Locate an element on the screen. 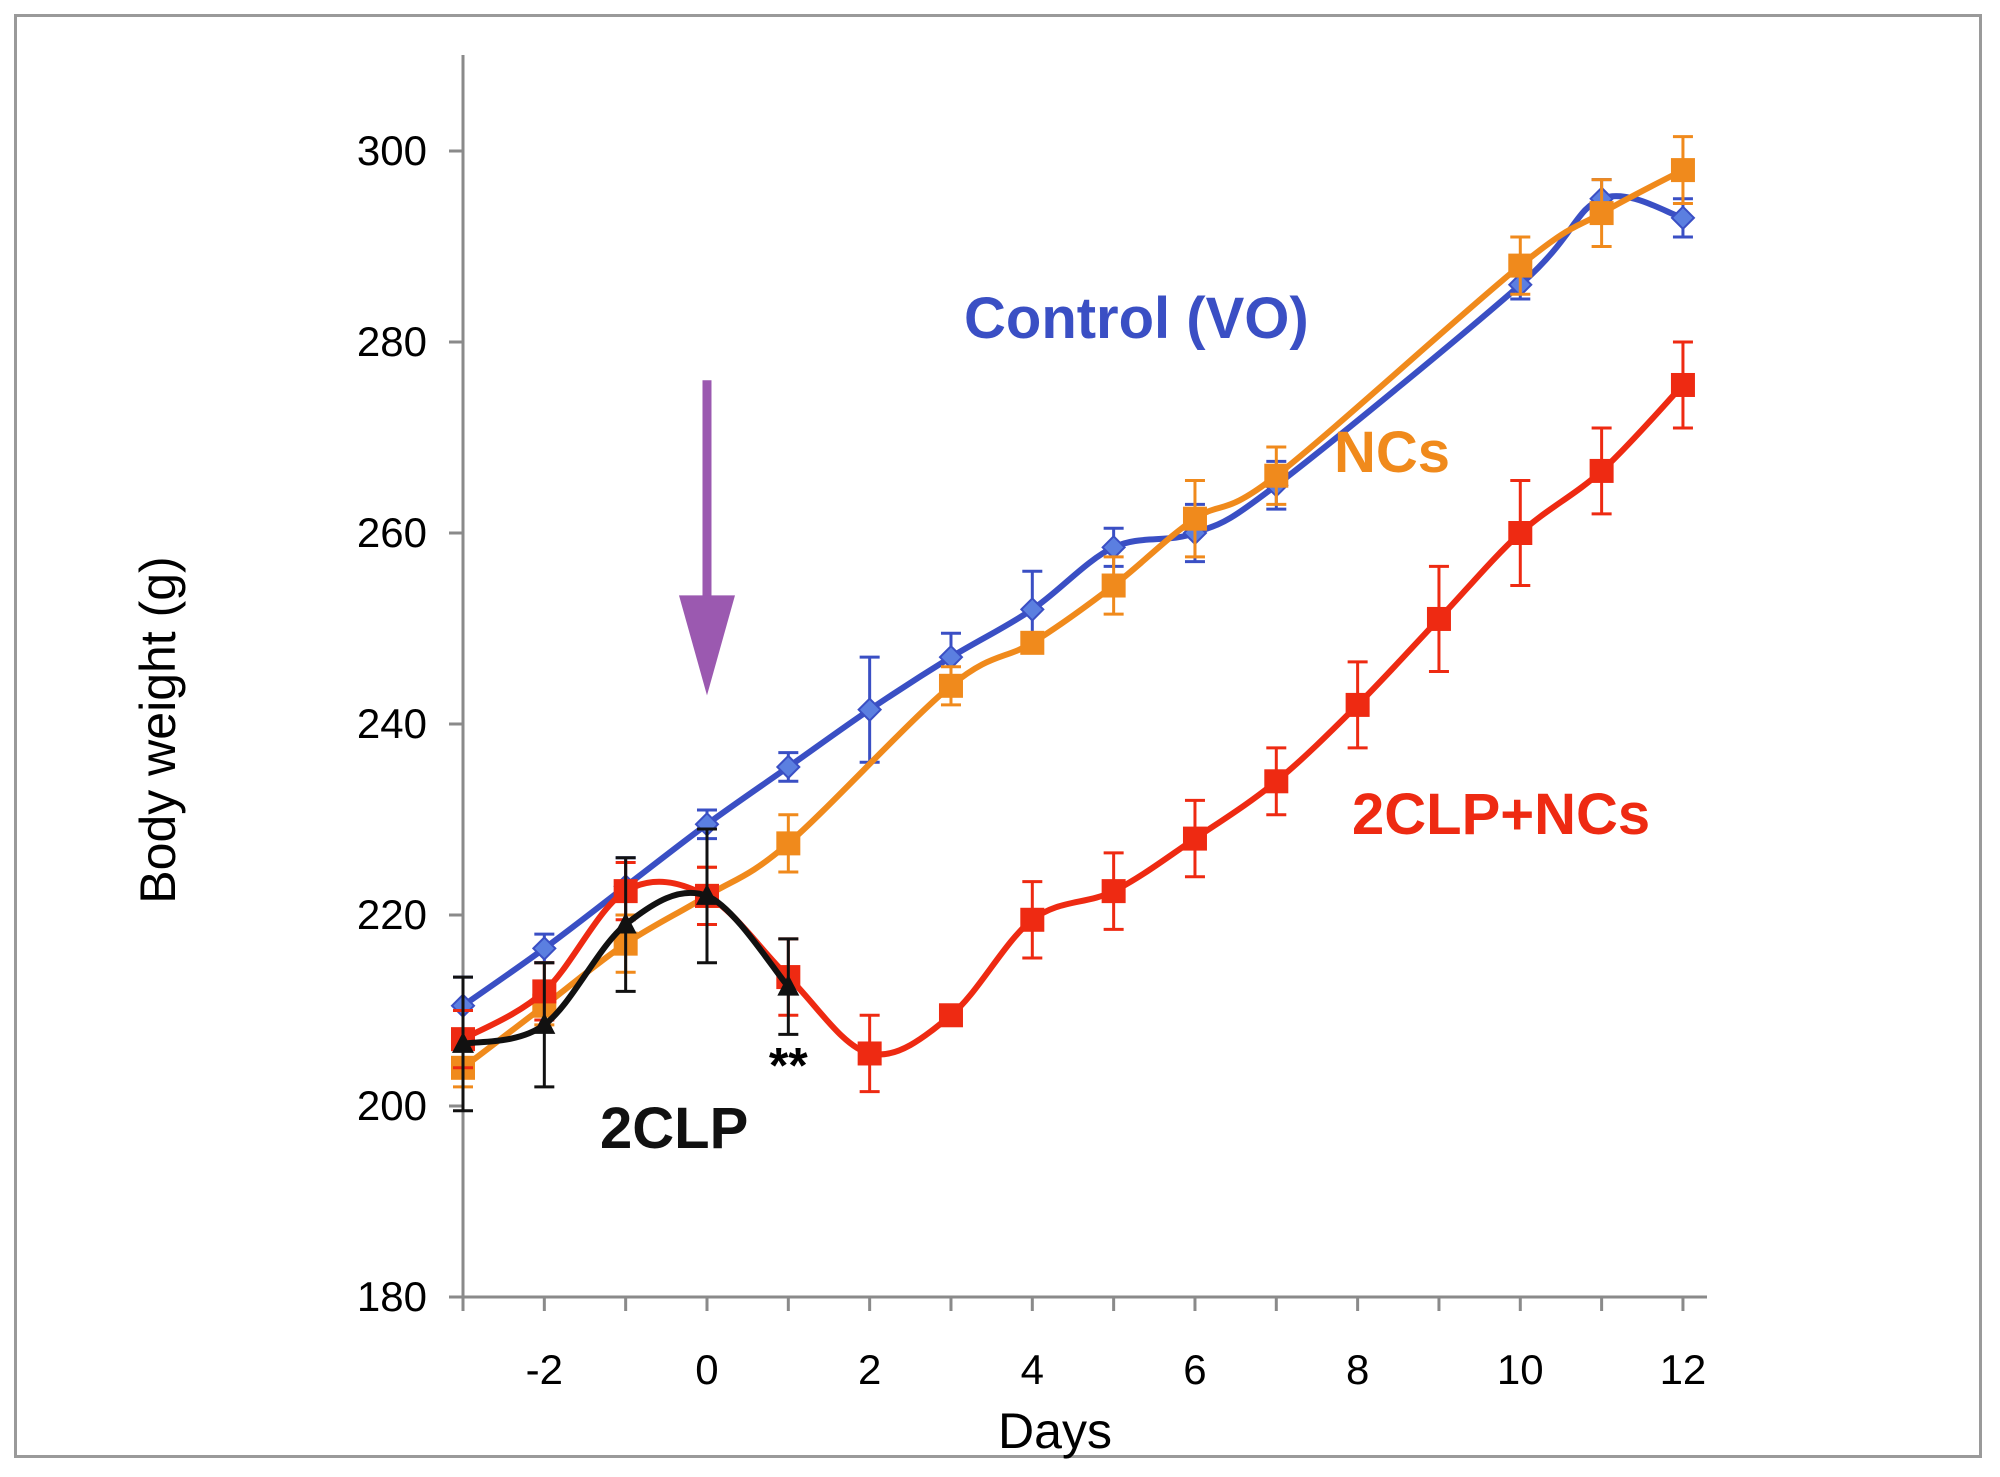 The height and width of the screenshot is (1477, 2000). x-tick-label: 12 is located at coordinates (1683, 1369).